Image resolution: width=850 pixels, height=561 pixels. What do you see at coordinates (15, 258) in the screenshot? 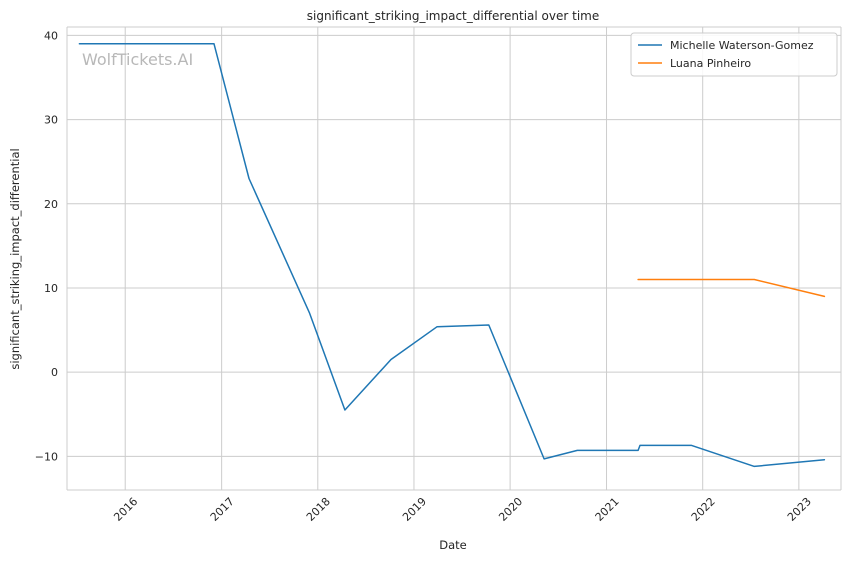
I see `y-axis-title: significant_striking_impact_differential` at bounding box center [15, 258].